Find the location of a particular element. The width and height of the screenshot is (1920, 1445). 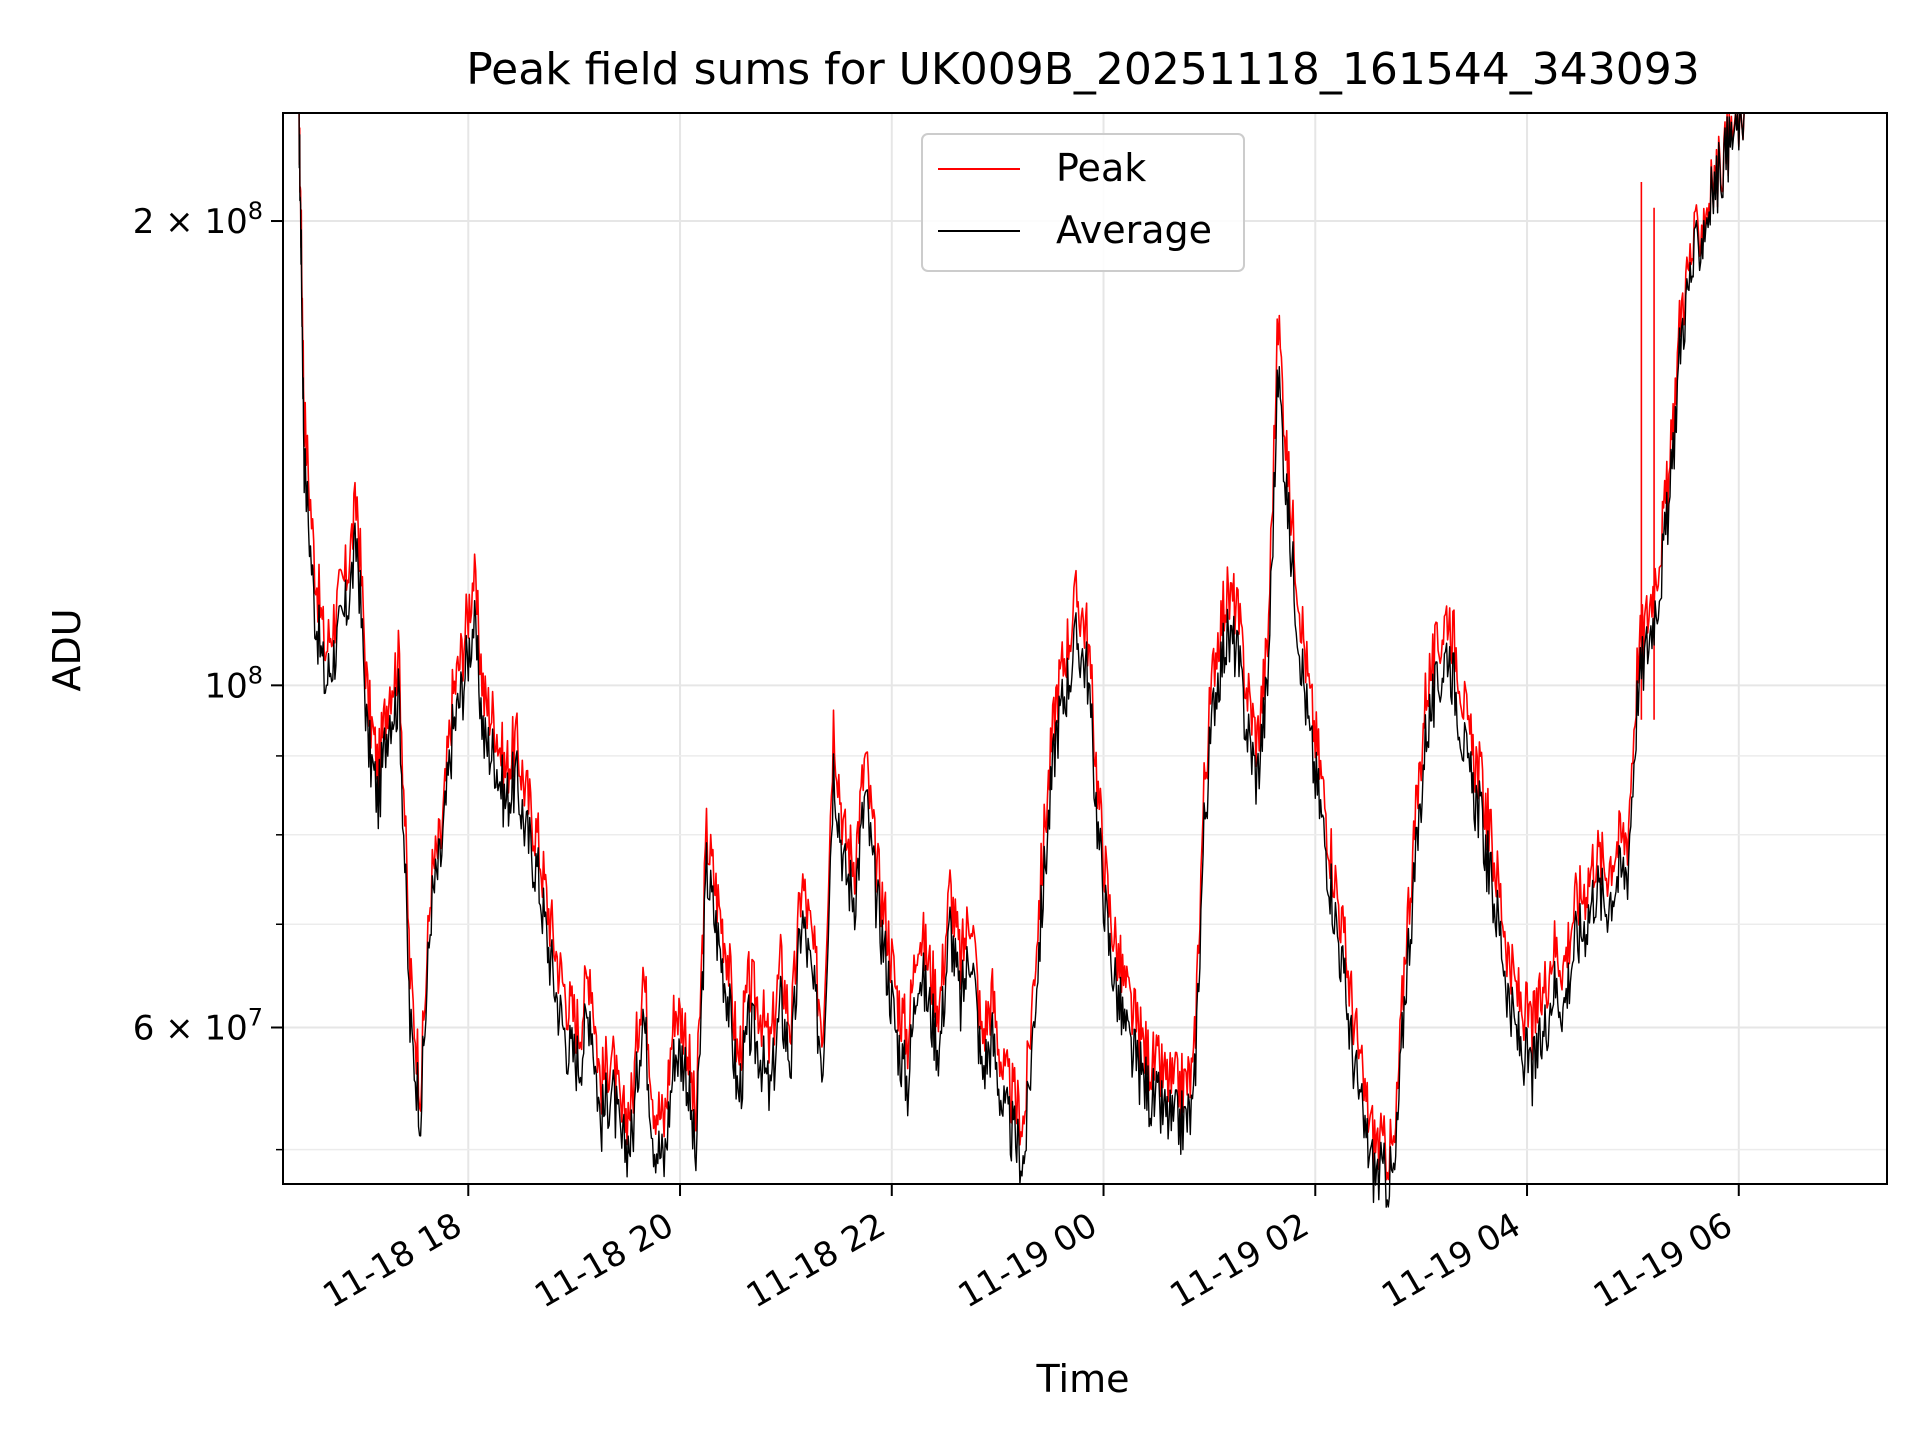

y-tick-label: 2 × 108 is located at coordinates (198, 219).